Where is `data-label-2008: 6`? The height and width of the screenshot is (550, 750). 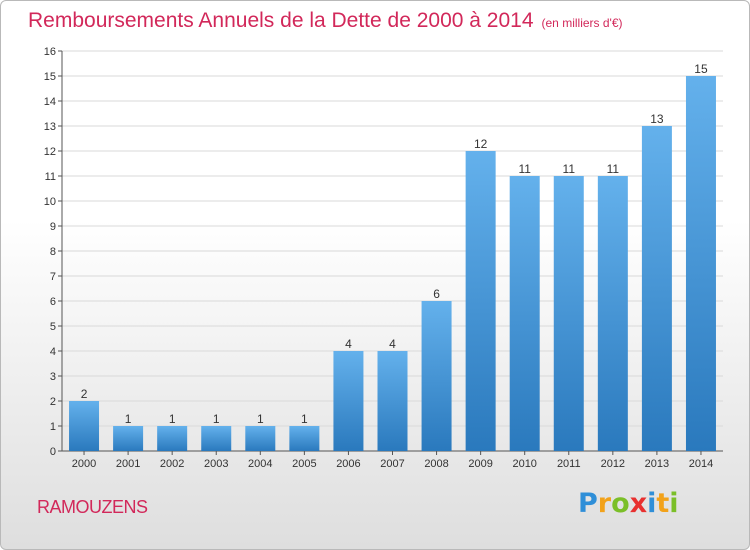 data-label-2008: 6 is located at coordinates (436, 294).